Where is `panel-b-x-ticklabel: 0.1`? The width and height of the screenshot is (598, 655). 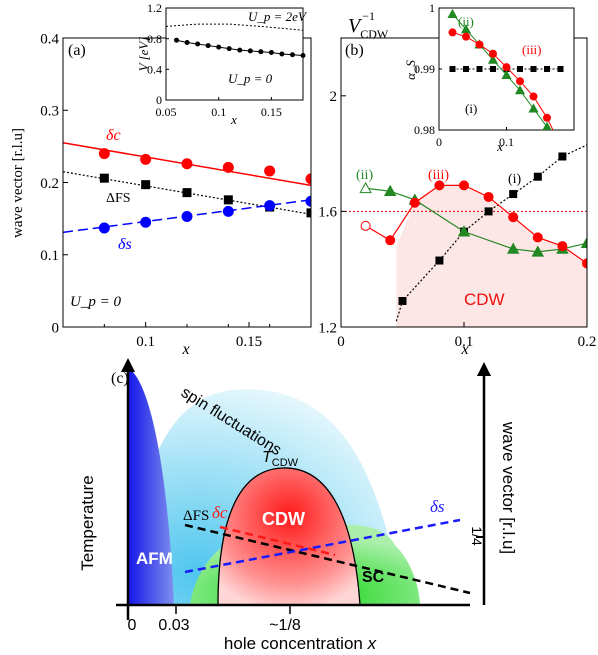 panel-b-x-ticklabel: 0.1 is located at coordinates (464, 342).